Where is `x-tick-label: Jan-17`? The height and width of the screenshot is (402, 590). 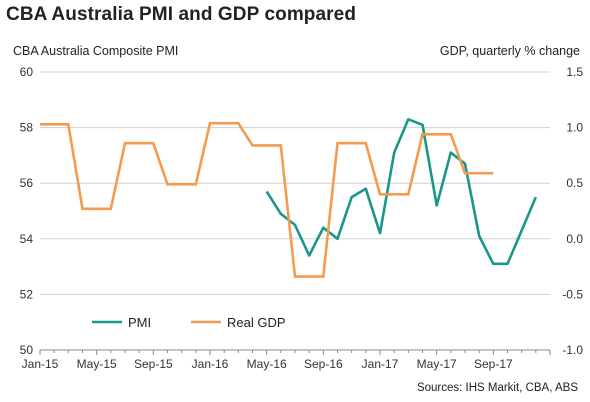
x-tick-label: Jan-17 is located at coordinates (380, 364).